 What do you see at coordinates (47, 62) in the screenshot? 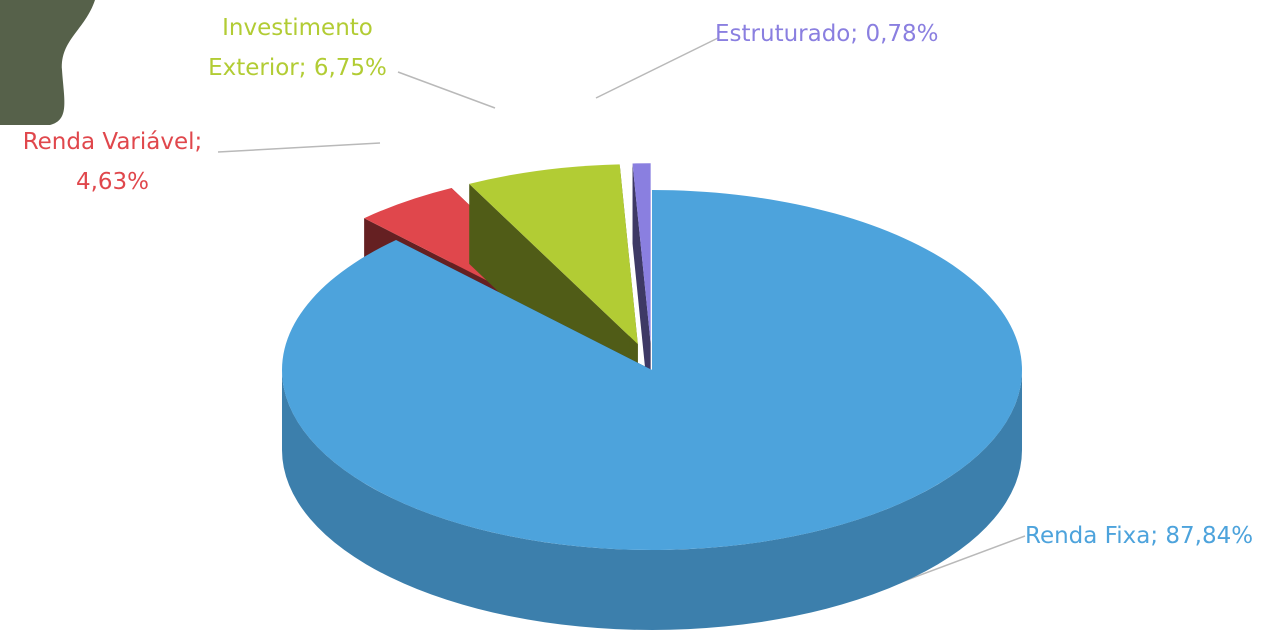
I see `photo-corner` at bounding box center [47, 62].